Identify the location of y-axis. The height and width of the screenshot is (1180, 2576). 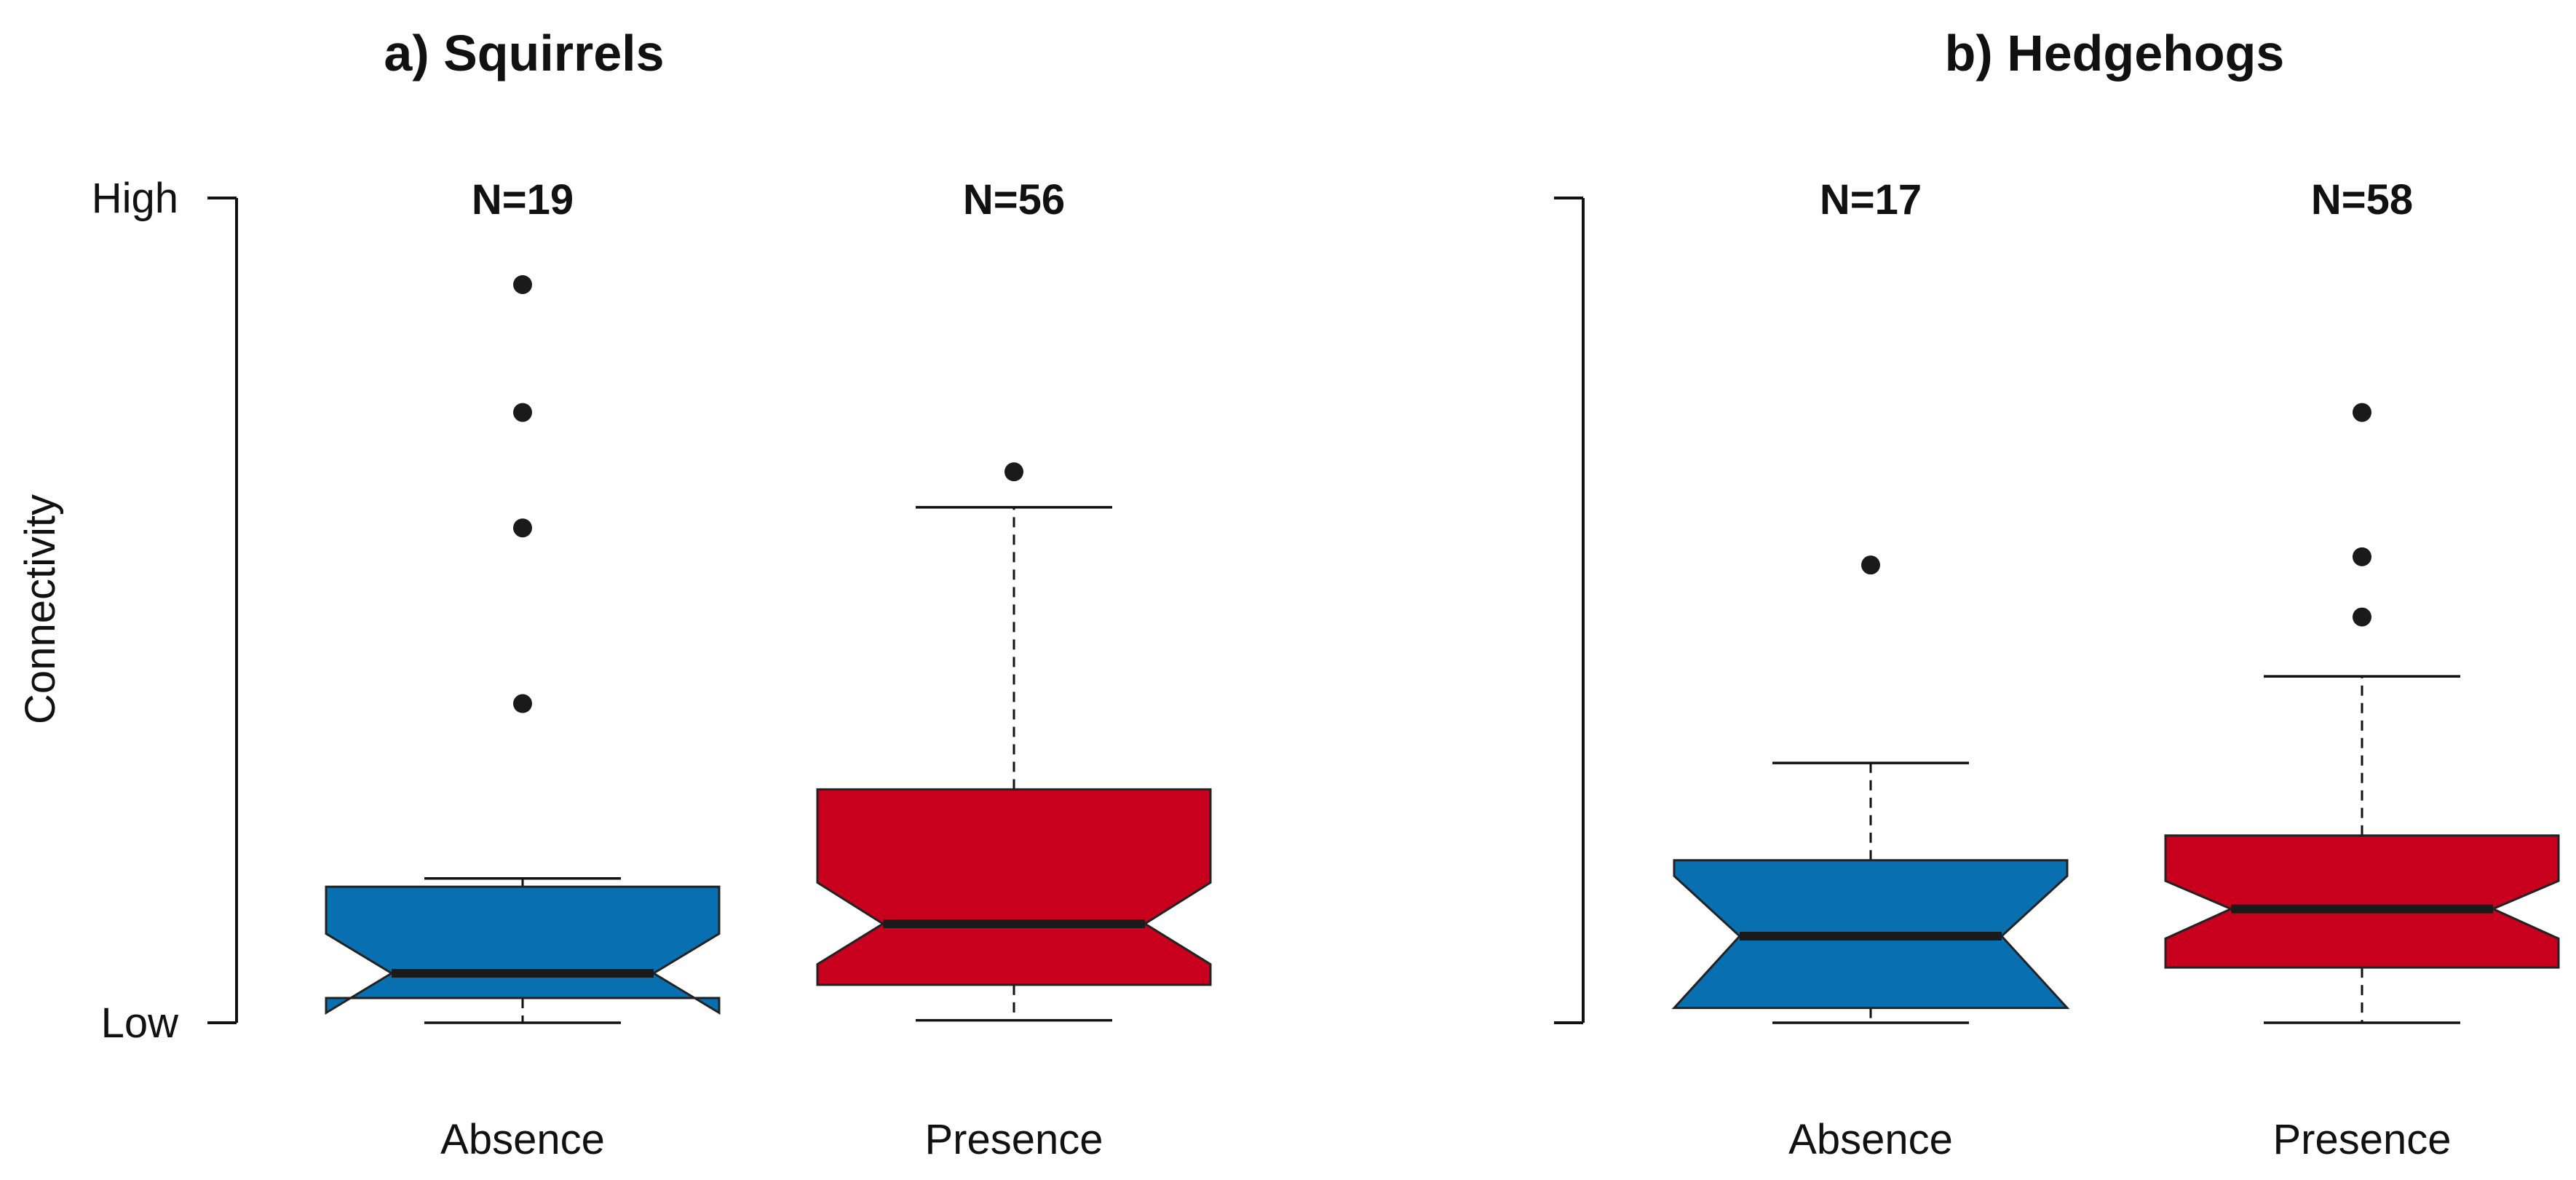
(1569, 610).